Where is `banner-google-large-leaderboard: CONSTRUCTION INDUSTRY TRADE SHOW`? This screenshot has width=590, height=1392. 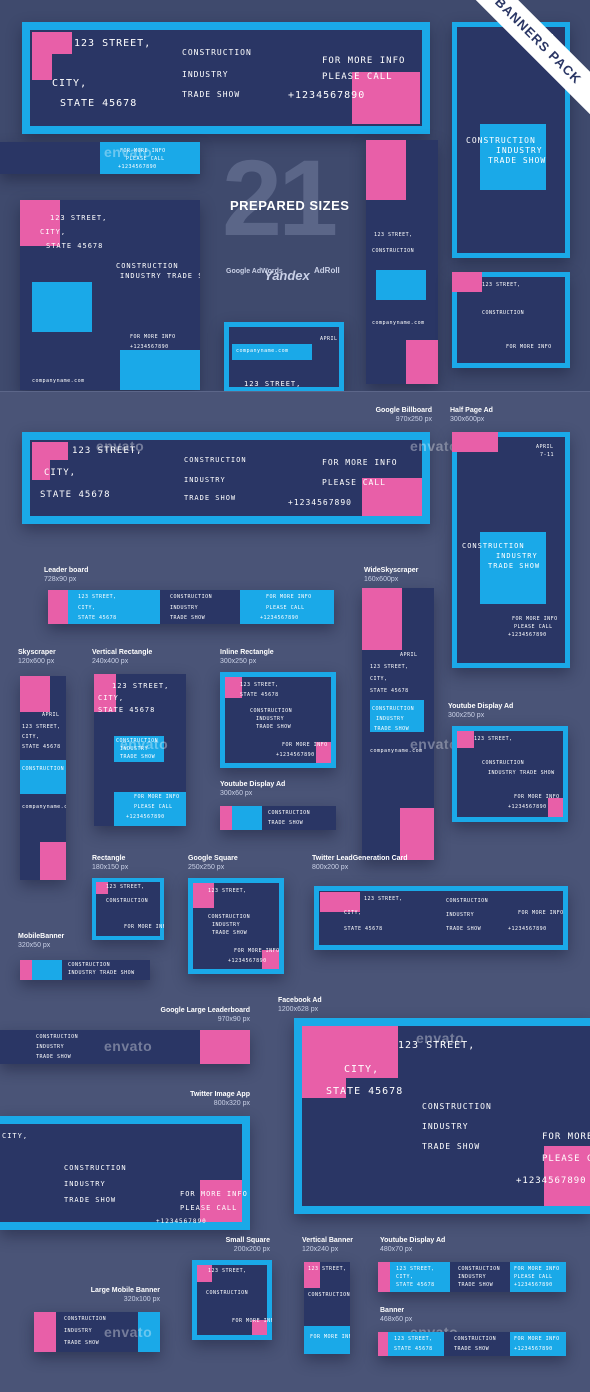
banner-google-large-leaderboard: CONSTRUCTION INDUSTRY TRADE SHOW is located at coordinates (125, 1047).